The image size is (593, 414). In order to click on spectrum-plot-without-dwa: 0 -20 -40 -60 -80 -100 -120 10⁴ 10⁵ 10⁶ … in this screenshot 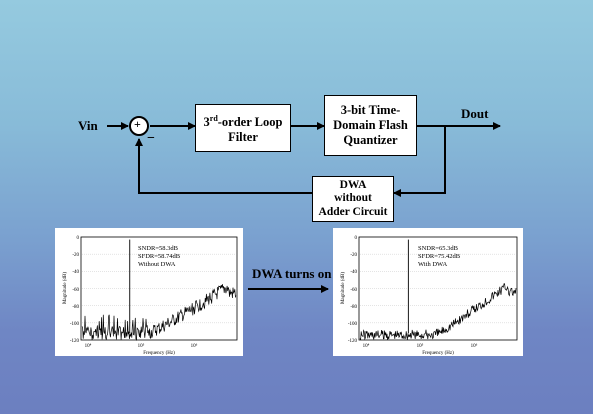, I will do `click(149, 292)`.